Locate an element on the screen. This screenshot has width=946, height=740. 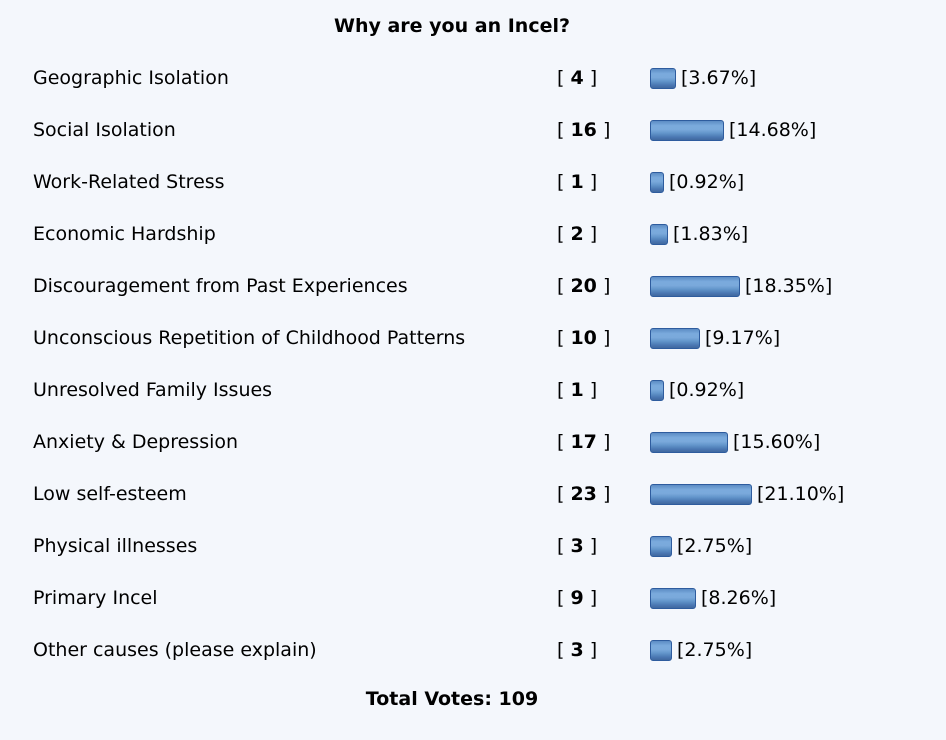
option-percentage: [9.17%] is located at coordinates (743, 338).